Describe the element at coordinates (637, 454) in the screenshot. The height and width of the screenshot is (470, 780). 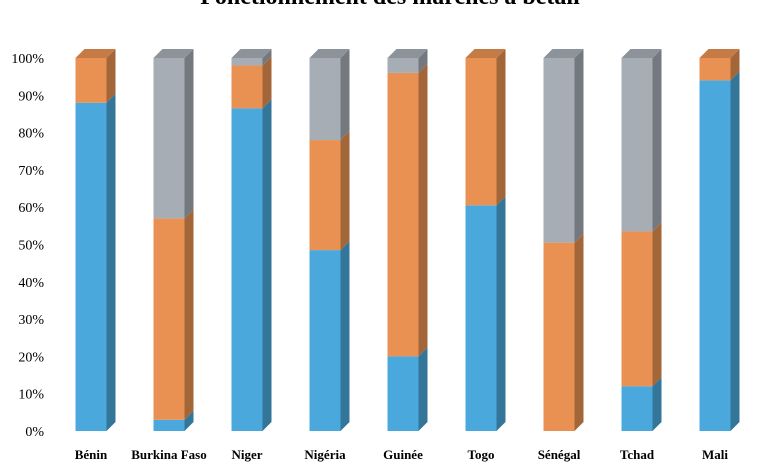
I see `x-category-label: Tchad` at that location.